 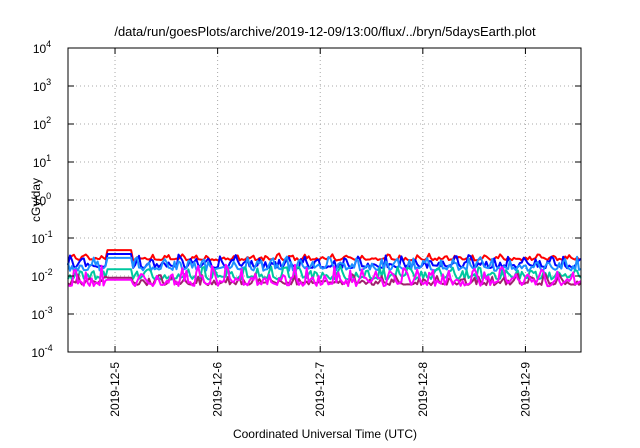 I want to click on y-tick-exponent: 0, so click(x=48, y=196).